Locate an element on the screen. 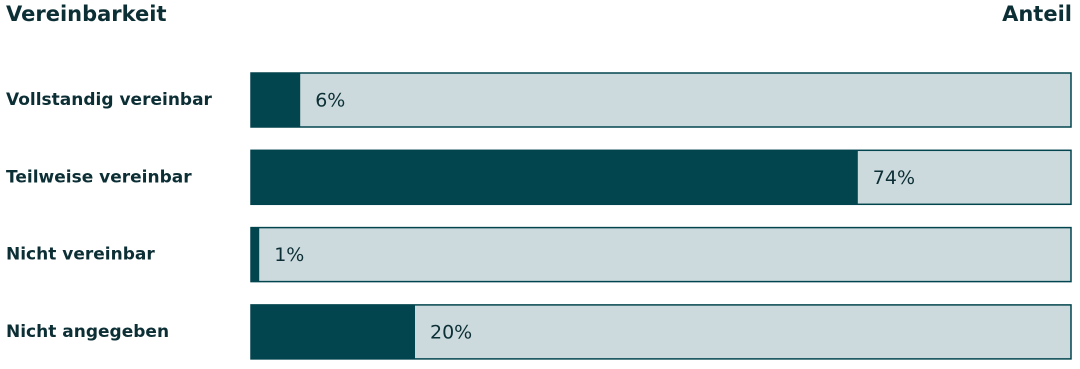 The width and height of the screenshot is (1080, 369). category-header: Vereinbarkeit is located at coordinates (86, 14).